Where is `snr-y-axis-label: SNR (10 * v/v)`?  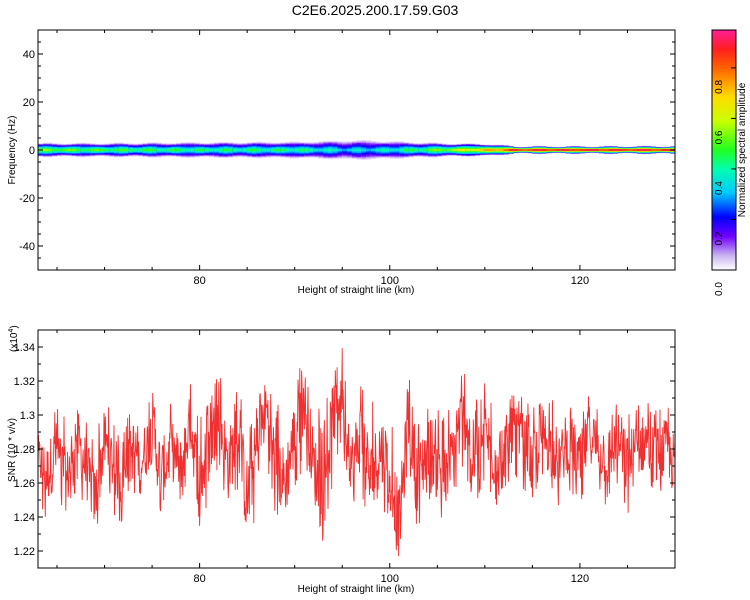 snr-y-axis-label: SNR (10 * v/v) is located at coordinates (12, 450).